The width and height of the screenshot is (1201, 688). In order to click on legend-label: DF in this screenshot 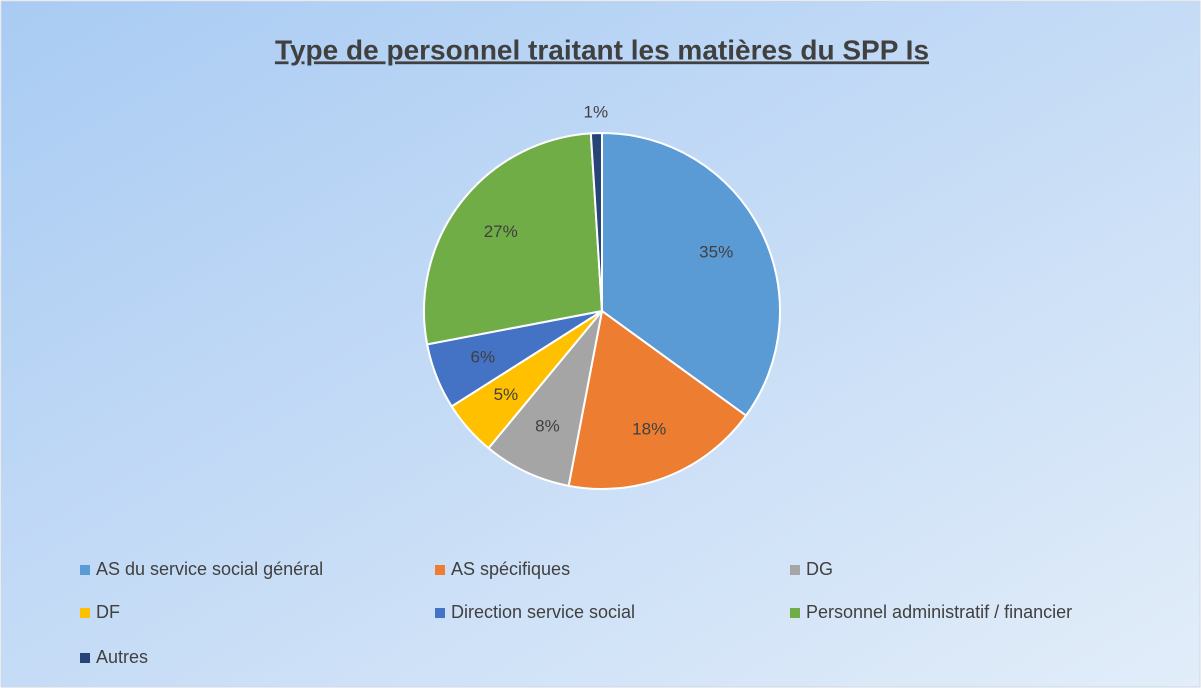, I will do `click(108, 612)`.